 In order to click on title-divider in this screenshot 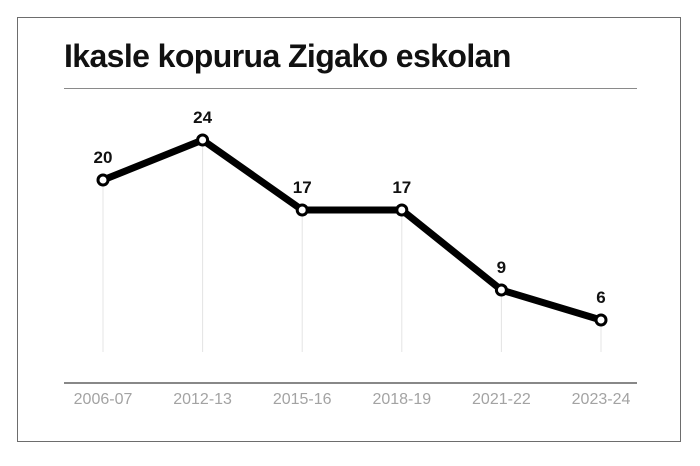, I will do `click(350, 88)`.